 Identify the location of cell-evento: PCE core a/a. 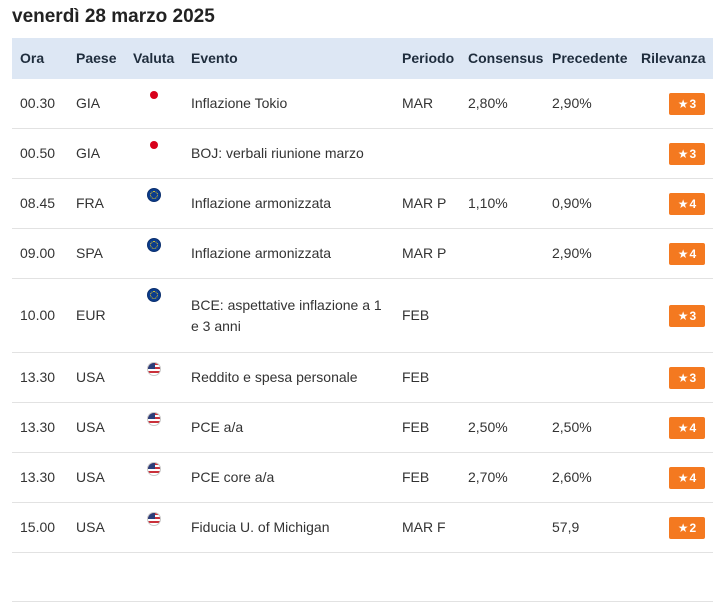
(288, 477).